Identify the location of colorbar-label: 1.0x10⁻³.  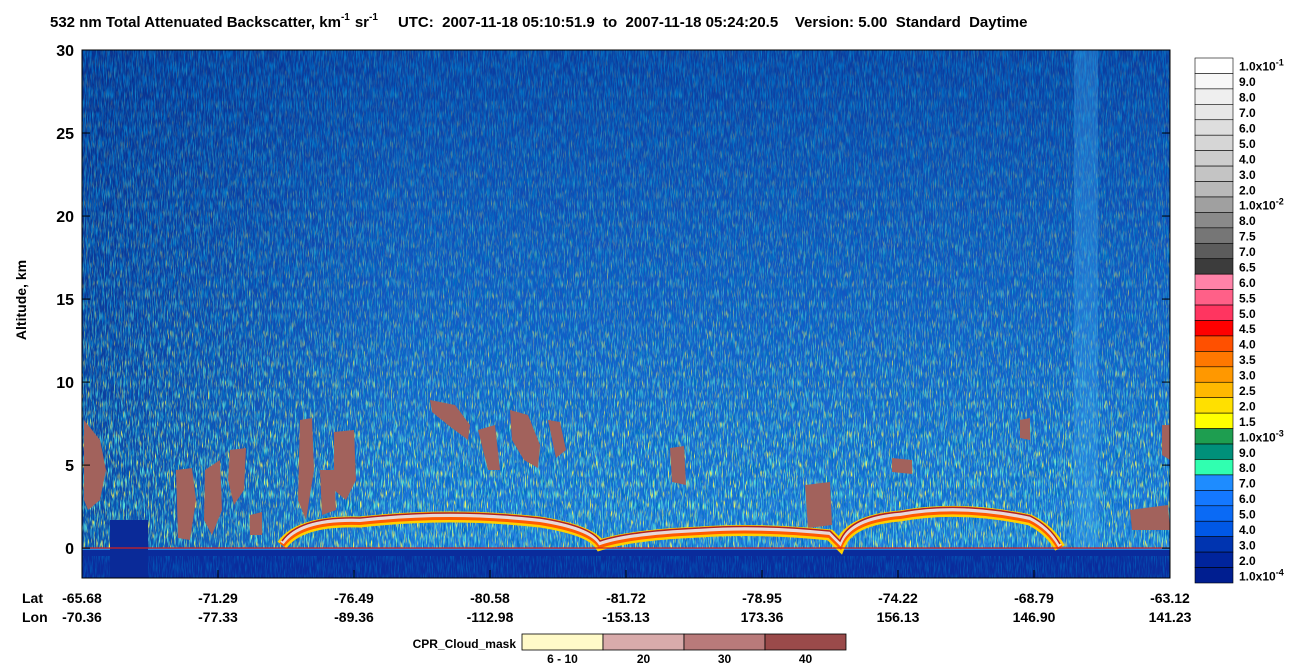
(1261, 436).